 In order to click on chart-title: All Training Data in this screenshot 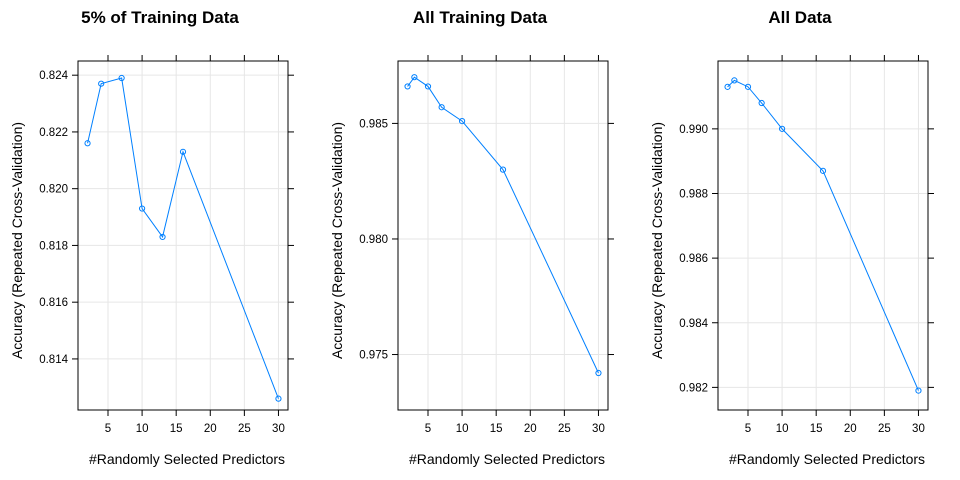, I will do `click(480, 17)`.